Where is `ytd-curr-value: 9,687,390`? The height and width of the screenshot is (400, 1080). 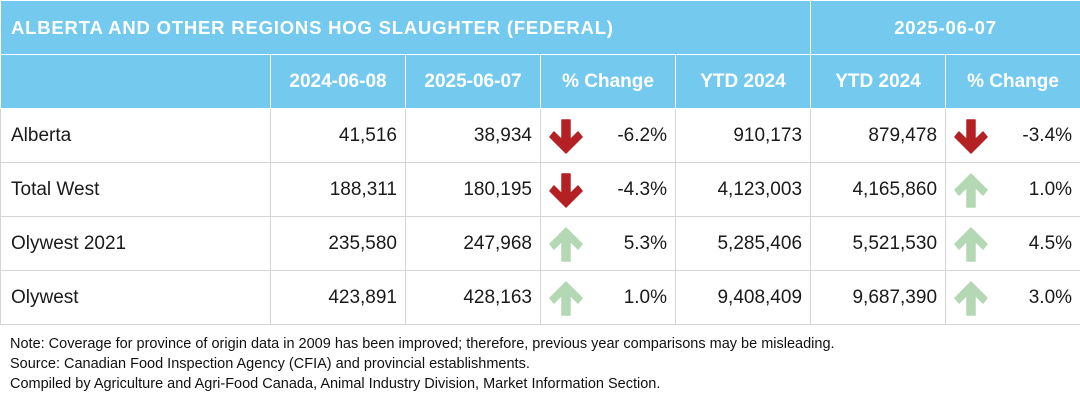
ytd-curr-value: 9,687,390 is located at coordinates (878, 297).